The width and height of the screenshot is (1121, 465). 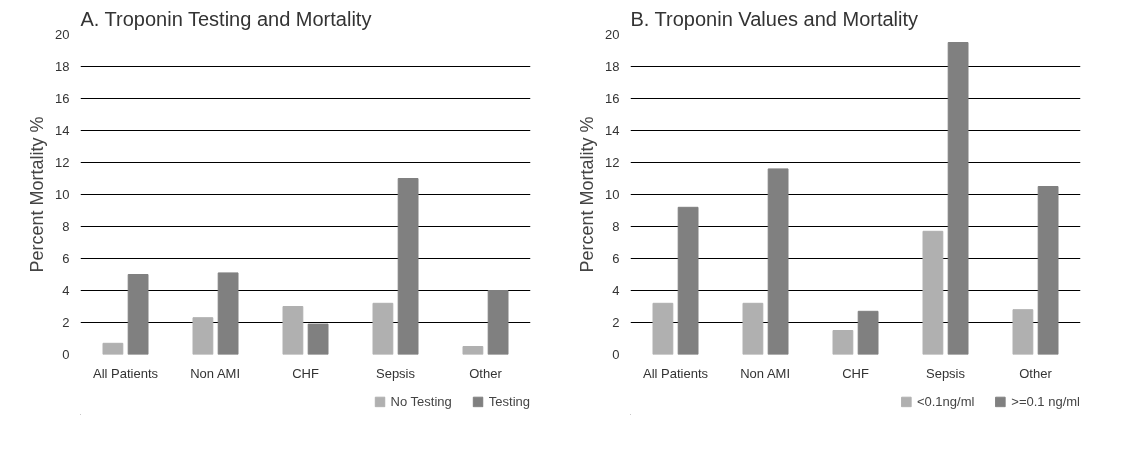 I want to click on legend-label: <0.1ng/ml, so click(x=945, y=401).